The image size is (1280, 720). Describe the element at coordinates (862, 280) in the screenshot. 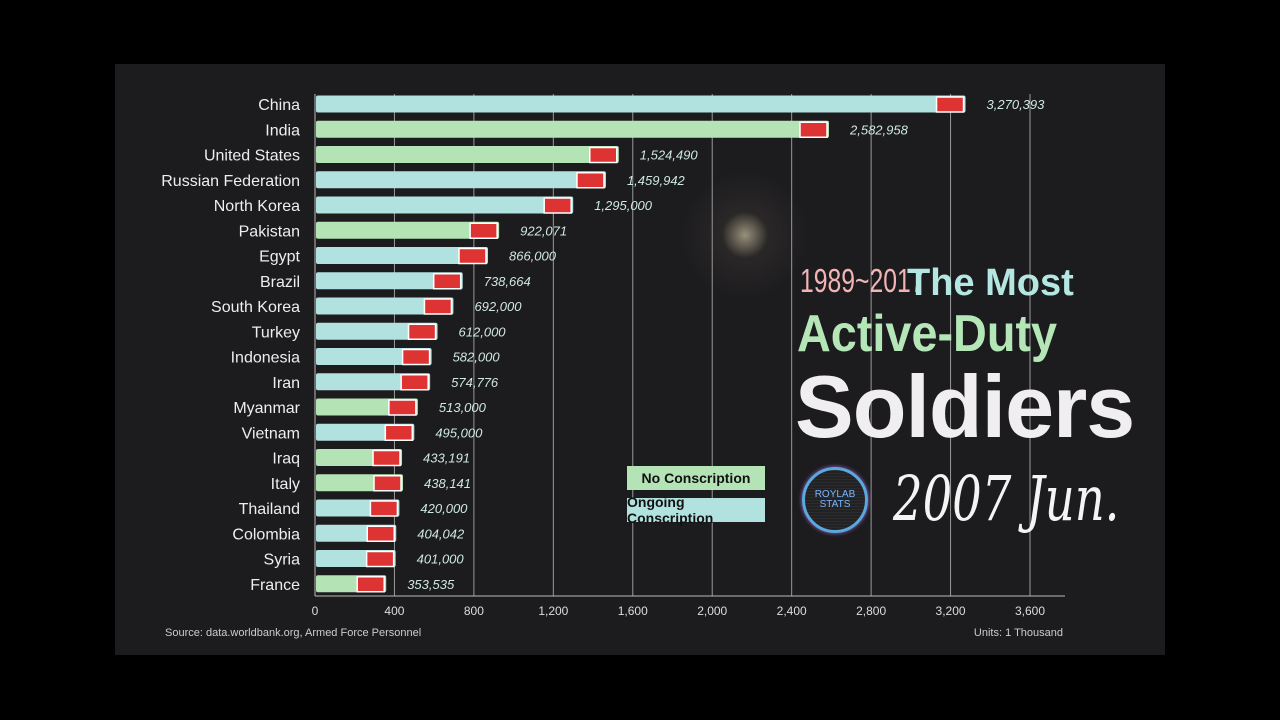

I see `title-years: 1989~2017` at that location.